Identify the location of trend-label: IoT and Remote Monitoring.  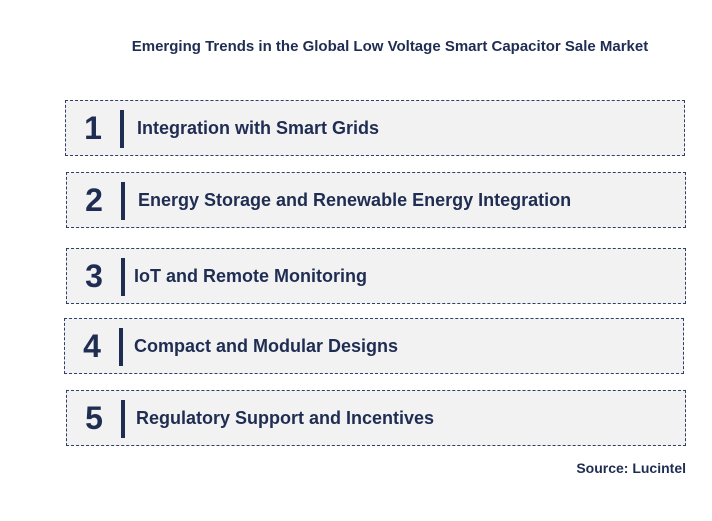
(250, 275).